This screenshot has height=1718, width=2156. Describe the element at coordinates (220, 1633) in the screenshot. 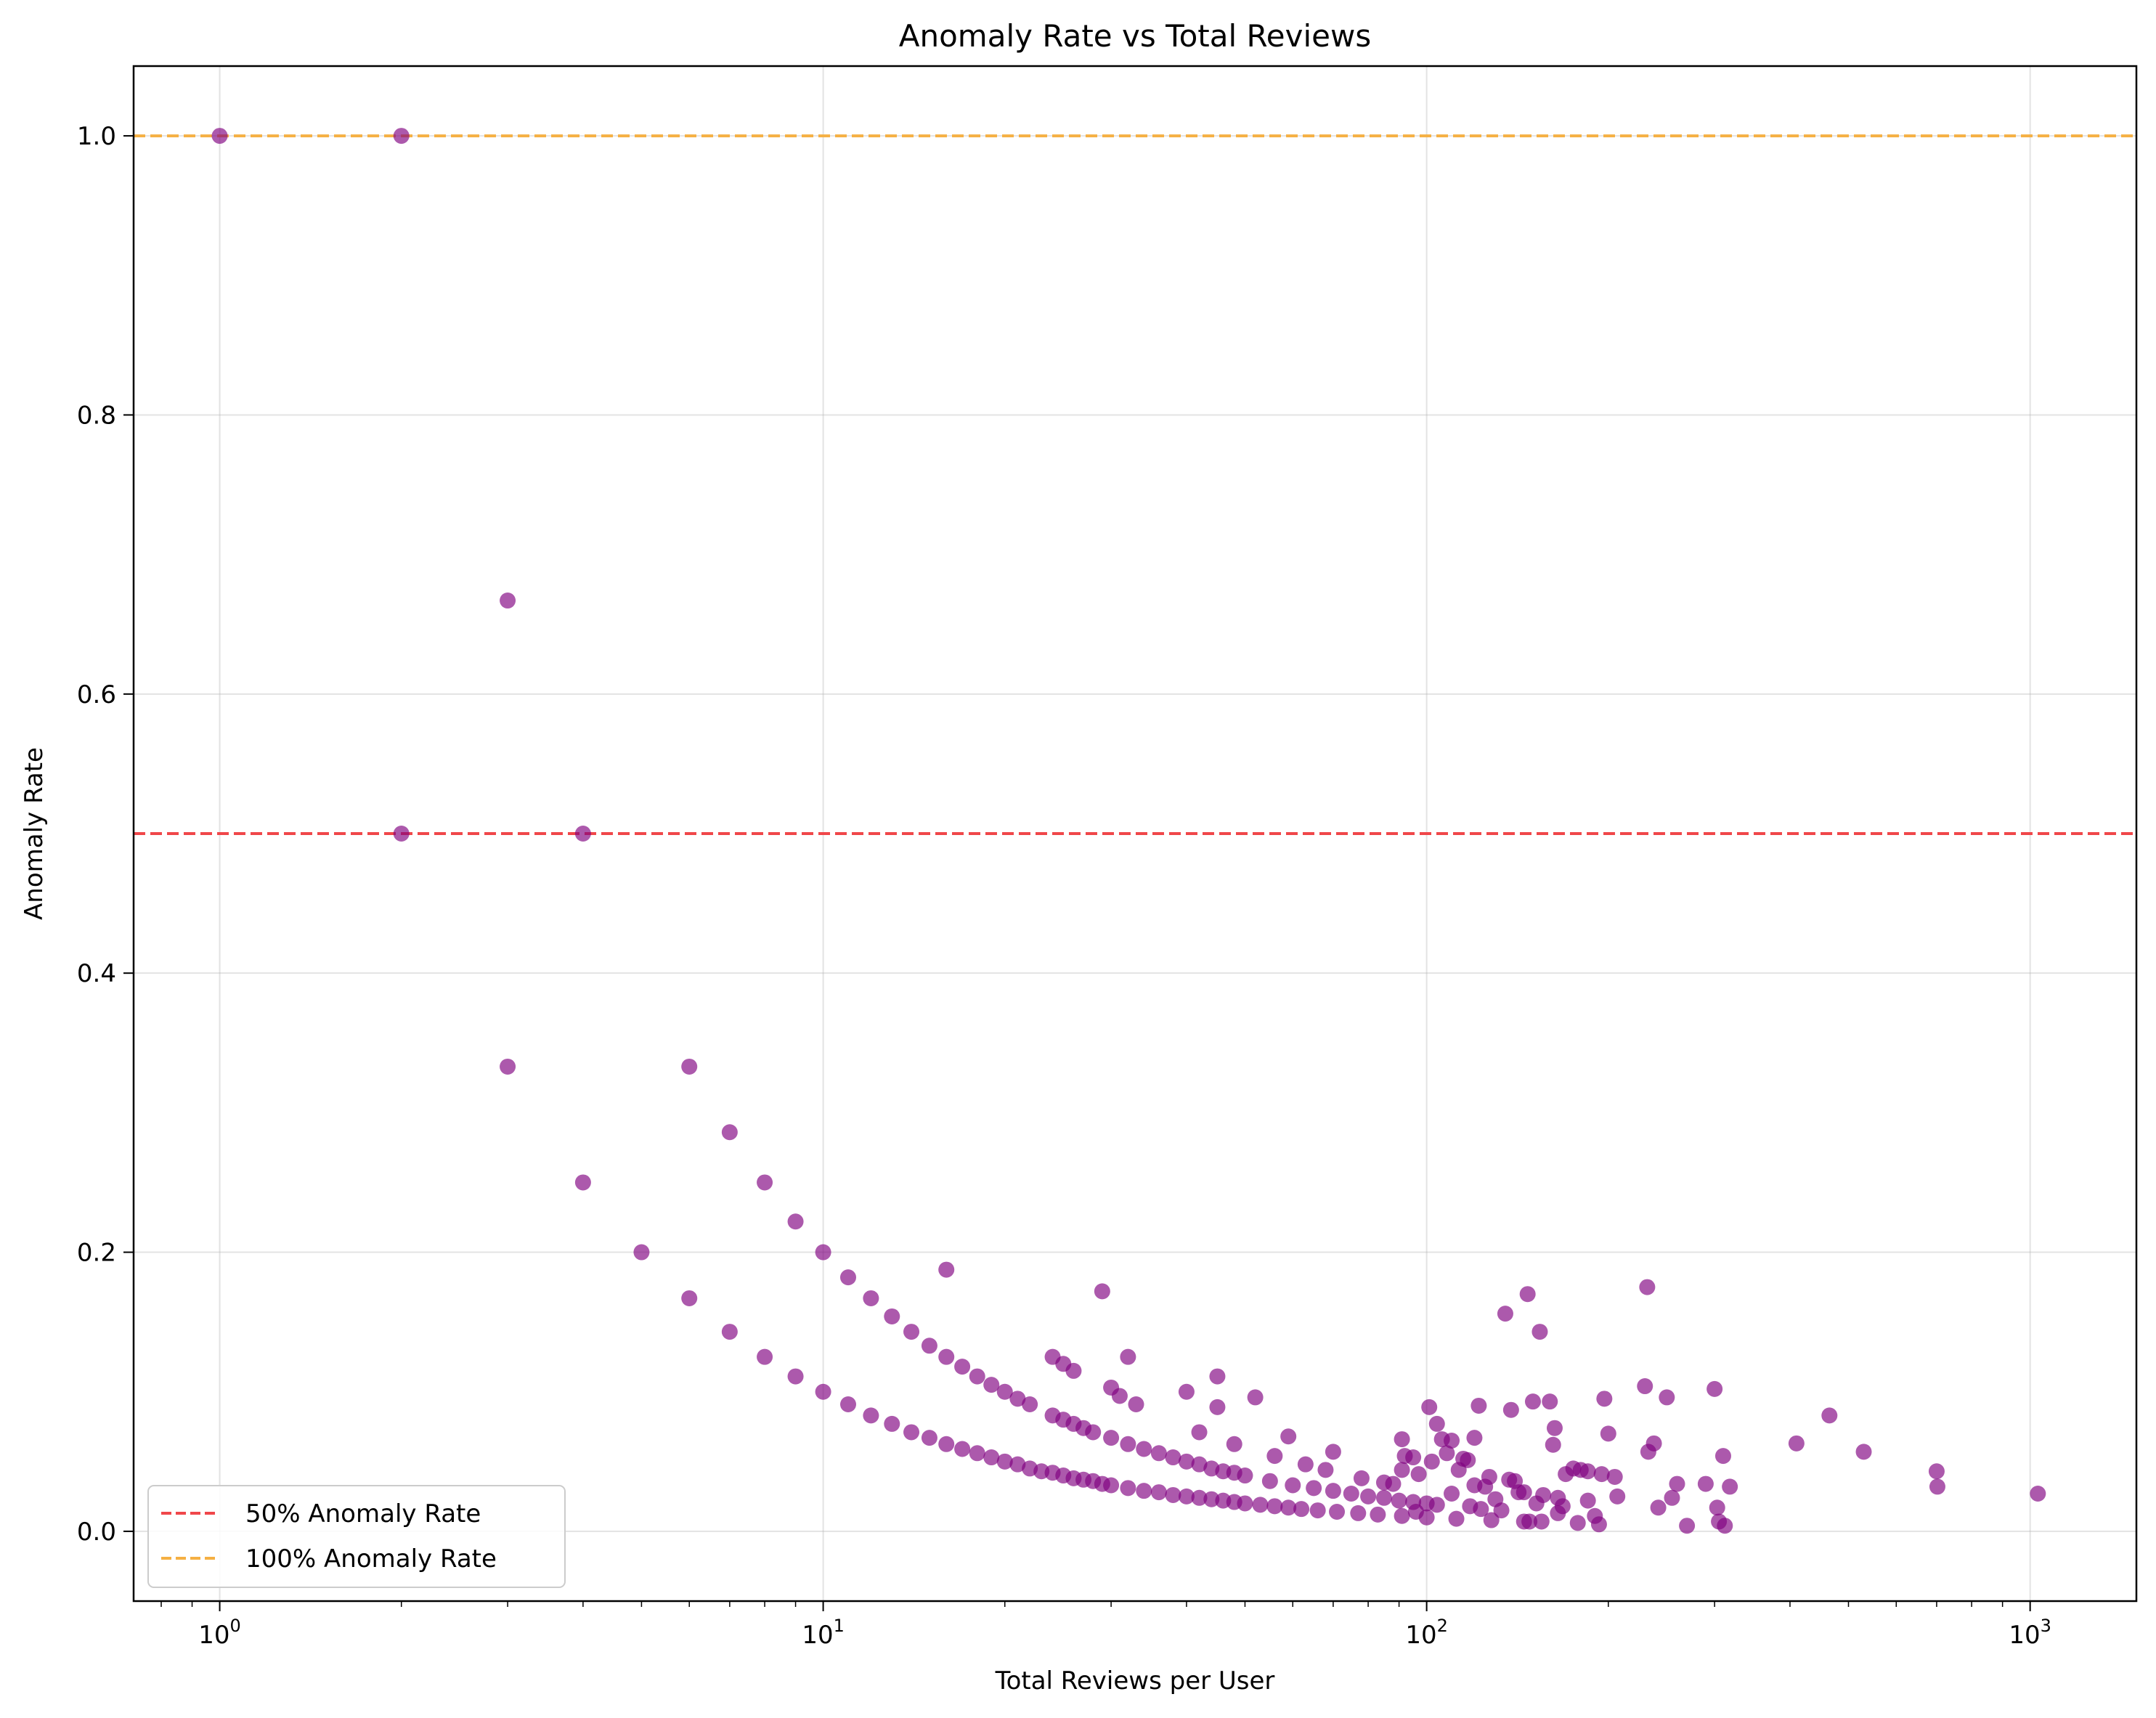

I see `x-tick-label: 100` at that location.